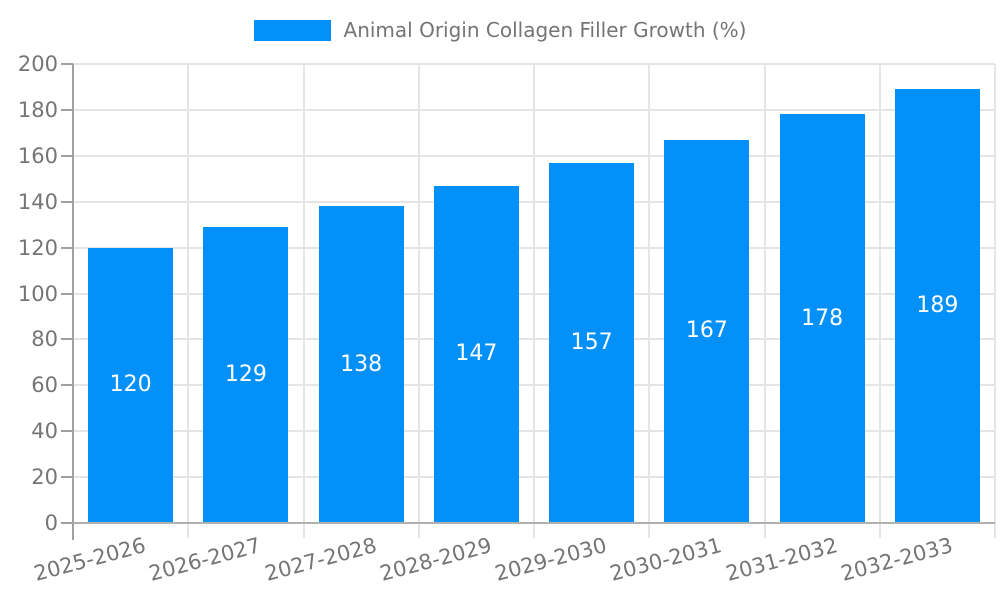 This screenshot has height=600, width=1000. Describe the element at coordinates (205, 559) in the screenshot. I see `x-tick-label: 2026-2027` at that location.